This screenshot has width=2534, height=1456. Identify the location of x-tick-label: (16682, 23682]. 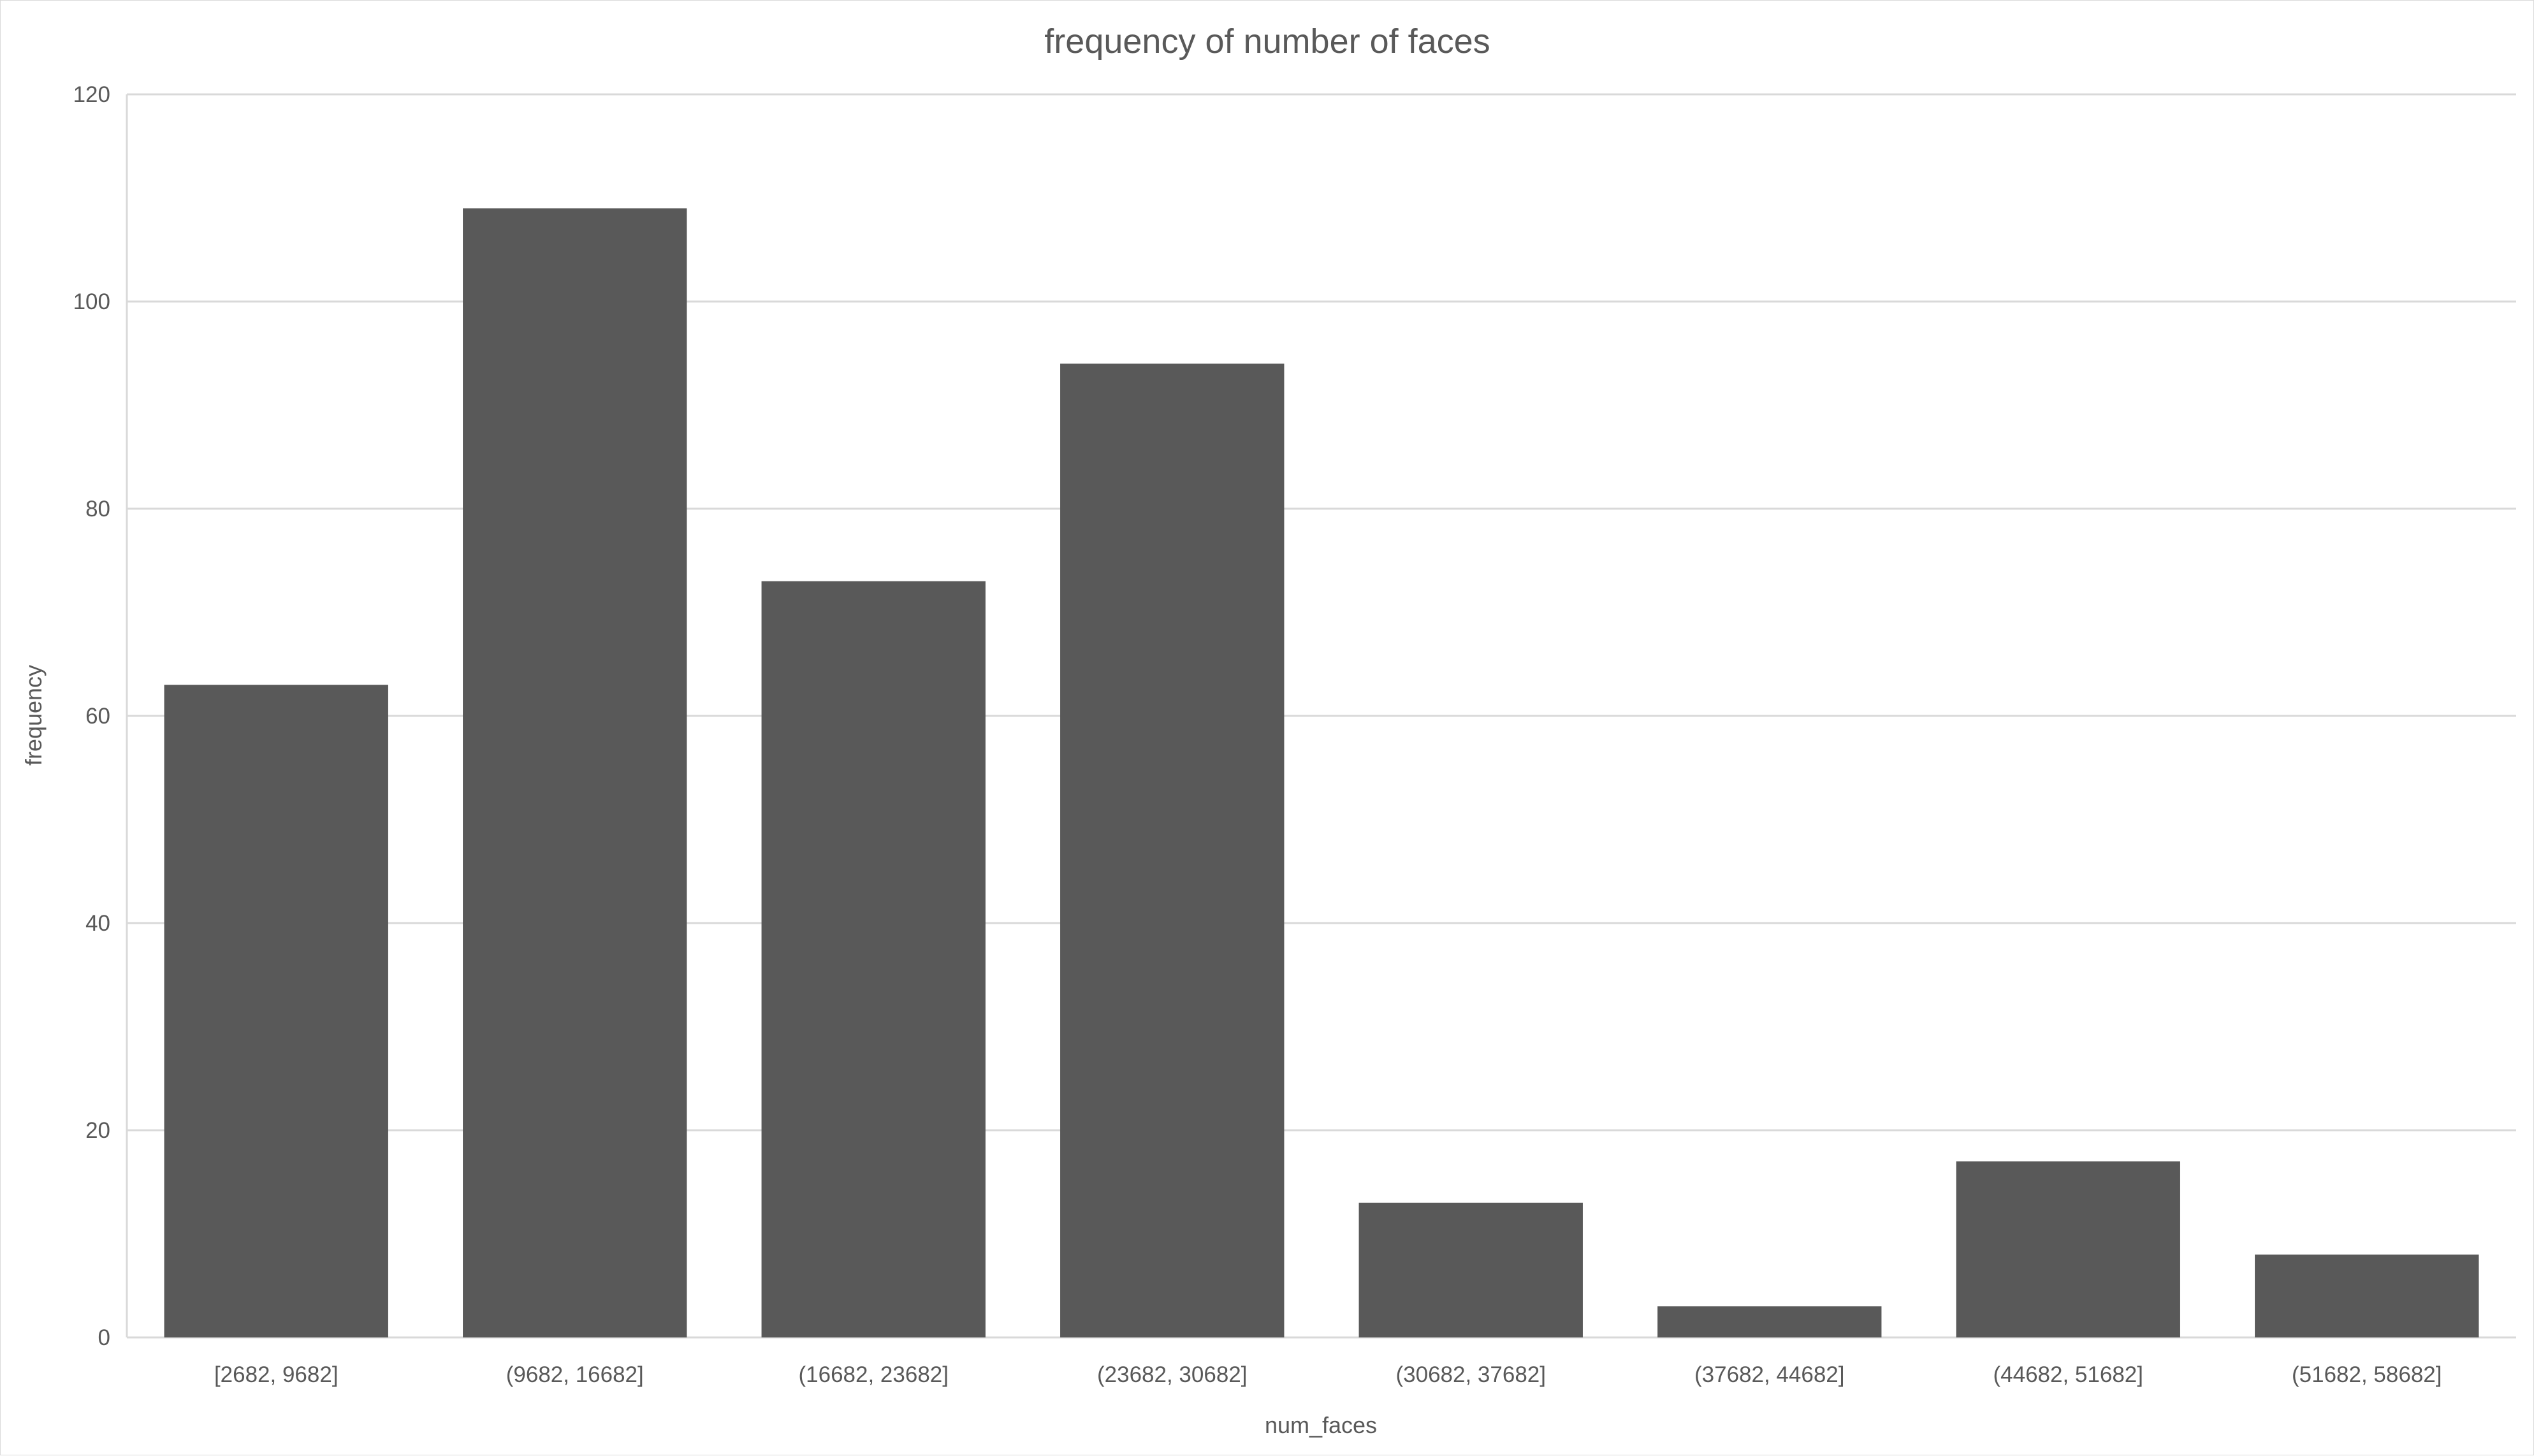
(874, 1374).